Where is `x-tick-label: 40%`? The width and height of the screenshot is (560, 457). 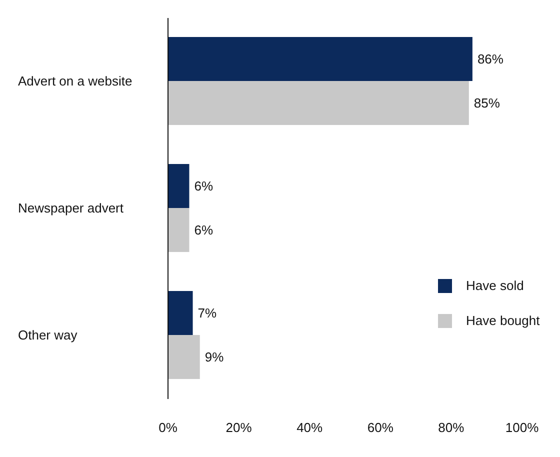 x-tick-label: 40% is located at coordinates (310, 428).